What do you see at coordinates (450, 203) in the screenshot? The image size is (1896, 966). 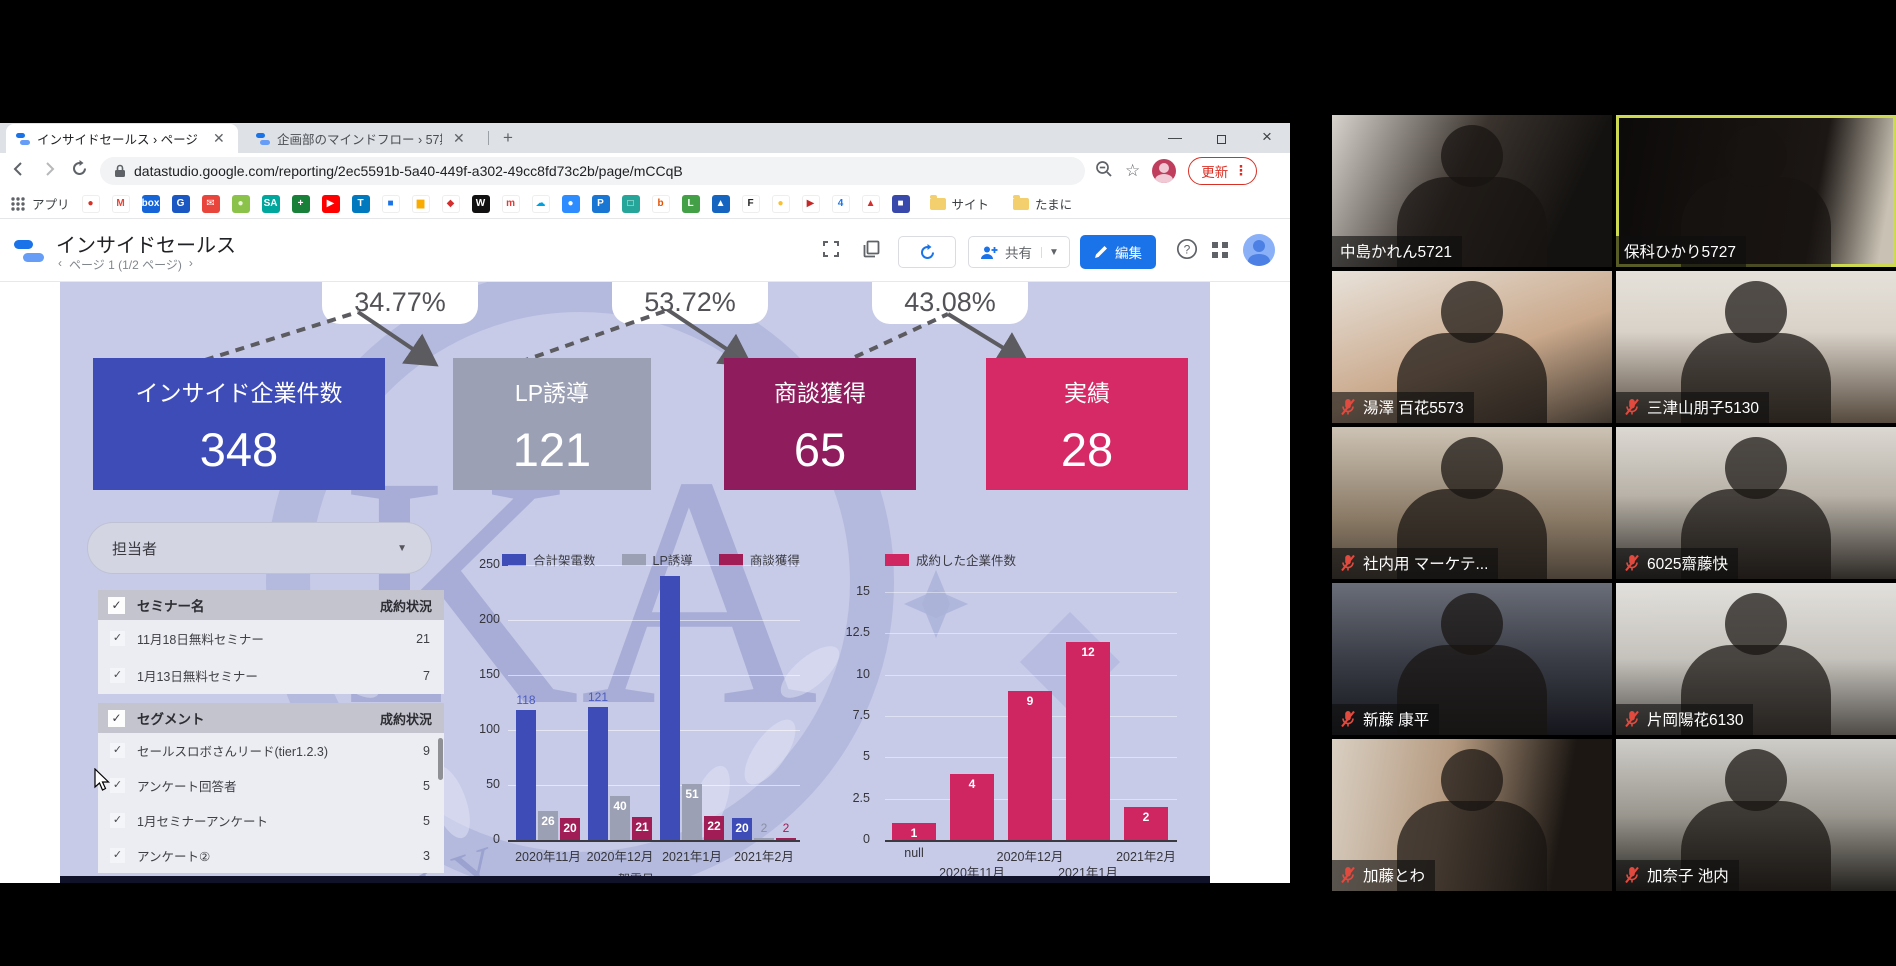 I see `bookmark-favicon: ◆` at bounding box center [450, 203].